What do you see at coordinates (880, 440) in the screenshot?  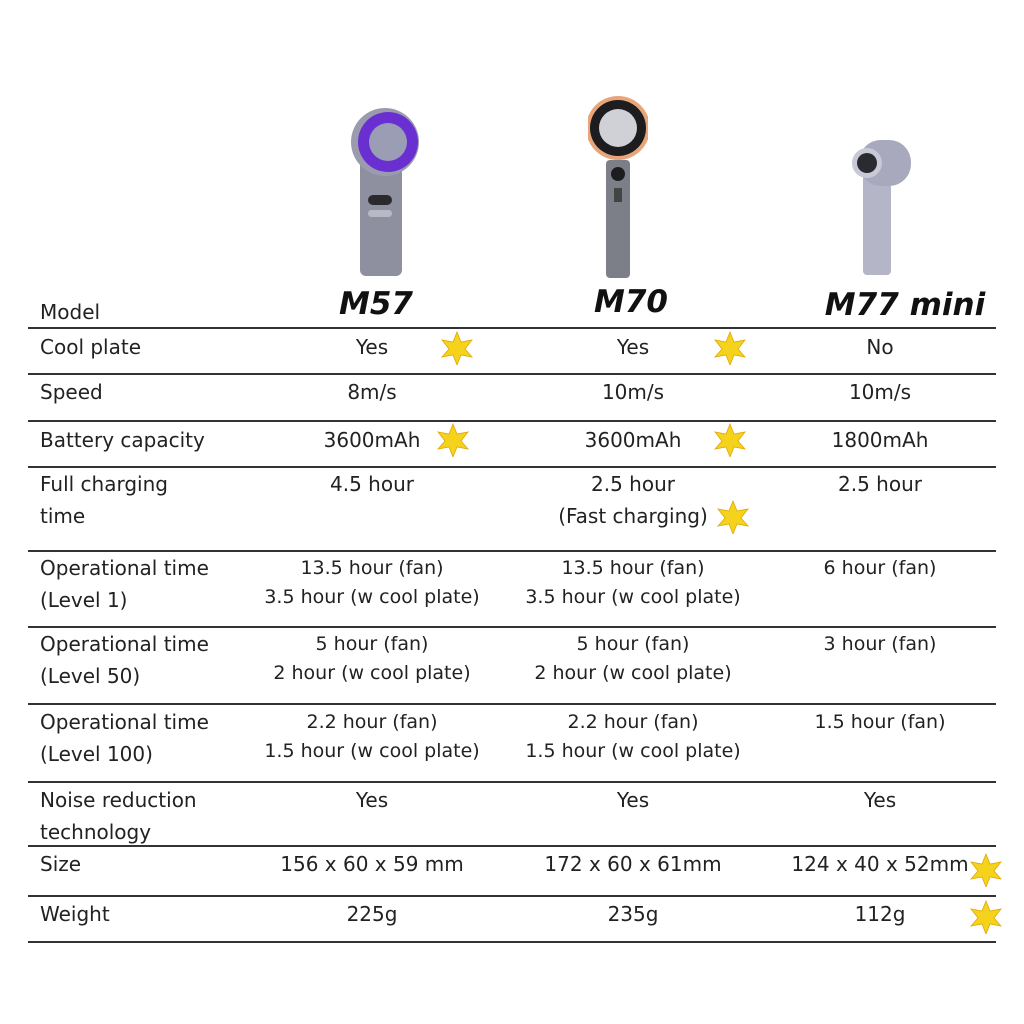 I see `row-value: 1800mAh` at bounding box center [880, 440].